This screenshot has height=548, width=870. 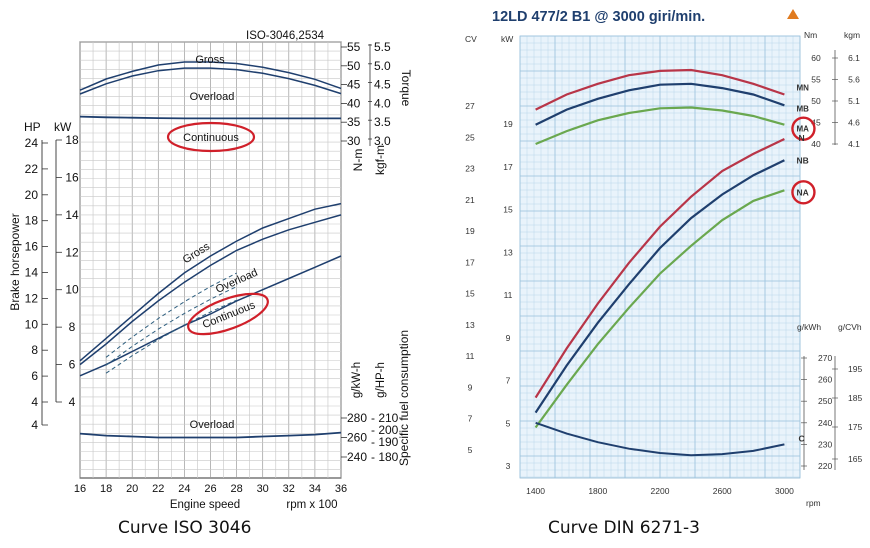 What do you see at coordinates (470, 169) in the screenshot?
I see `cv-tick-label: 23` at bounding box center [470, 169].